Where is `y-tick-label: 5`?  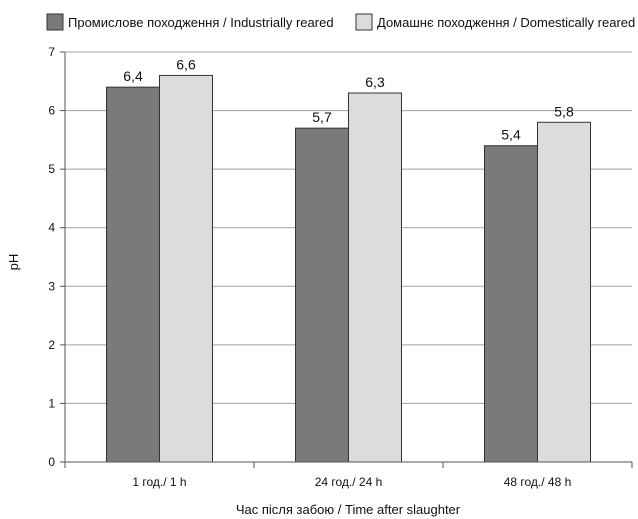 y-tick-label: 5 is located at coordinates (51, 169).